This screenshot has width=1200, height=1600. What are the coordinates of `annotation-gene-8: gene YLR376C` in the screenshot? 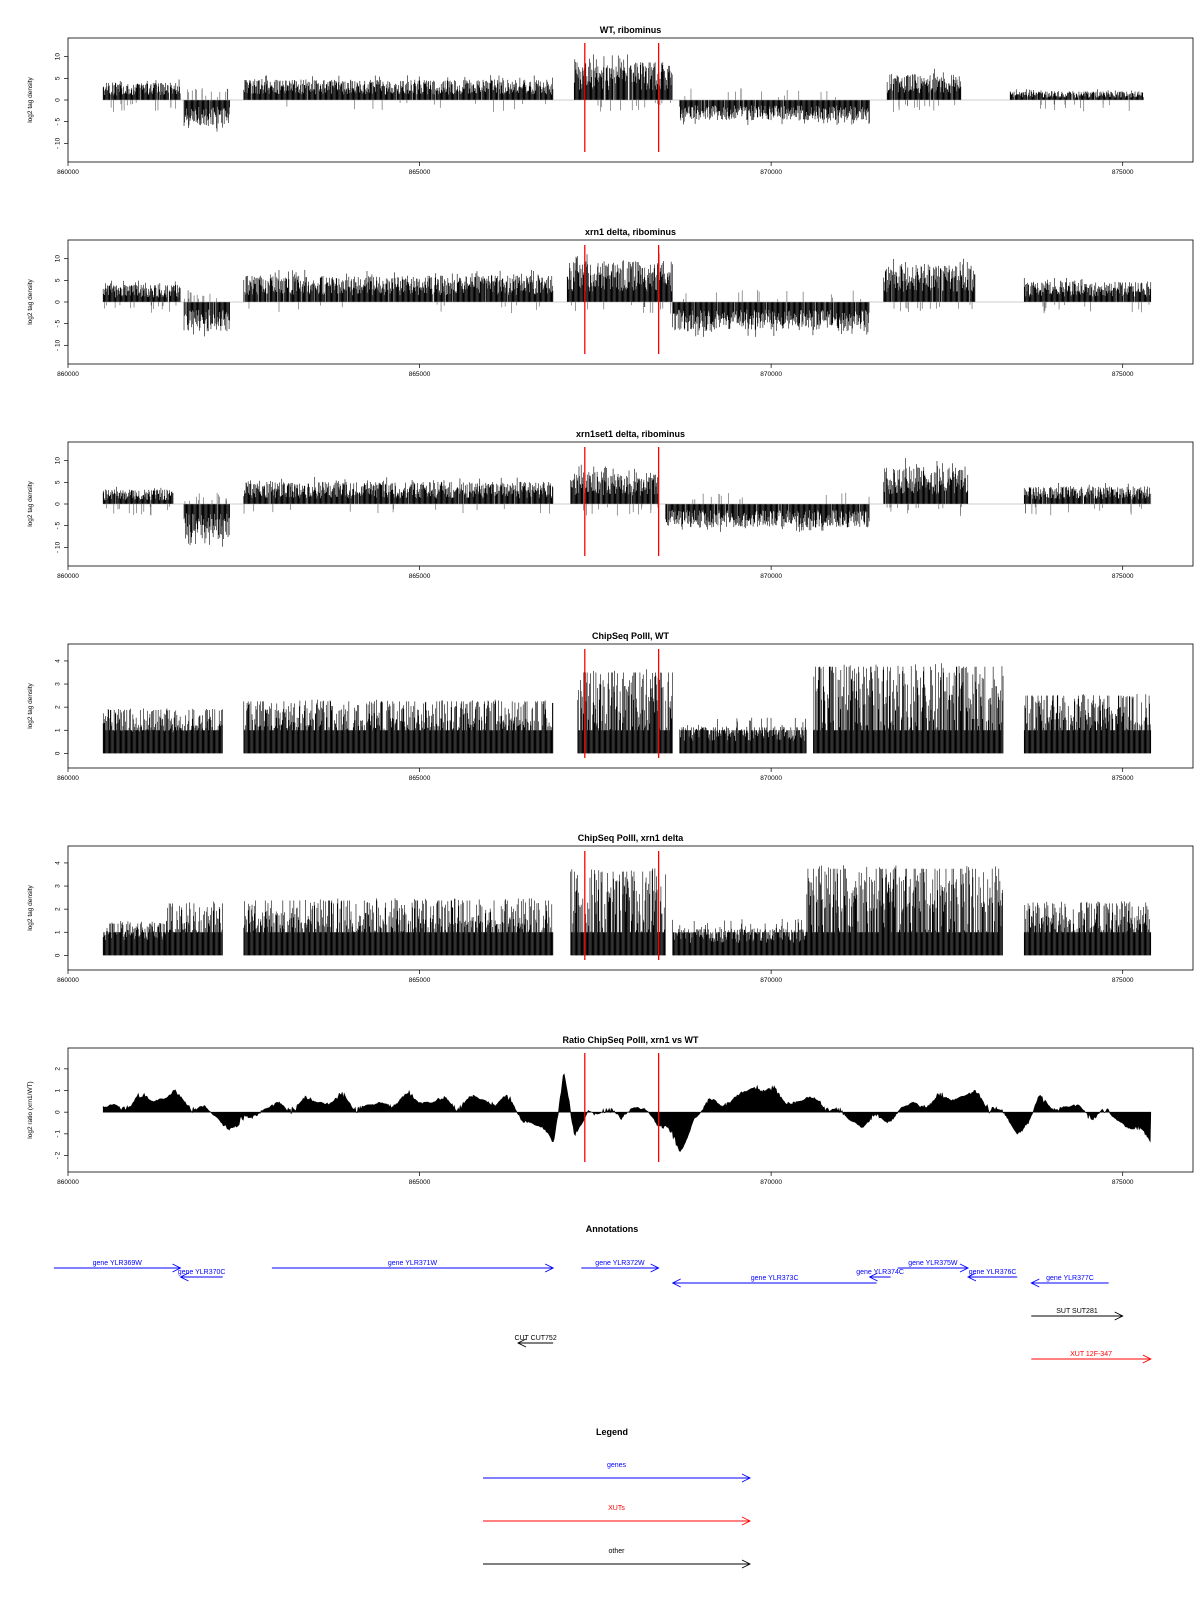 It's located at (992, 1275).